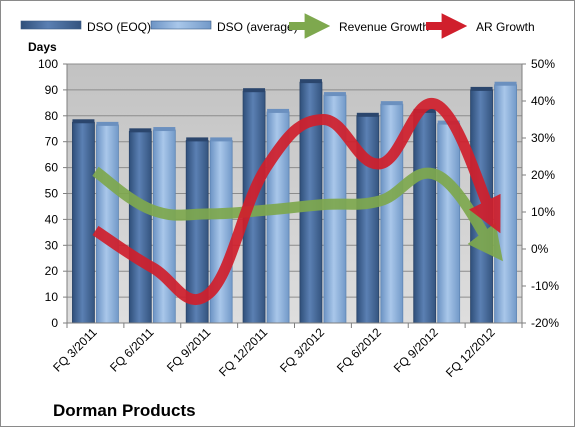 This screenshot has width=575, height=428. What do you see at coordinates (543, 64) in the screenshot?
I see `right-tick-label: 50%` at bounding box center [543, 64].